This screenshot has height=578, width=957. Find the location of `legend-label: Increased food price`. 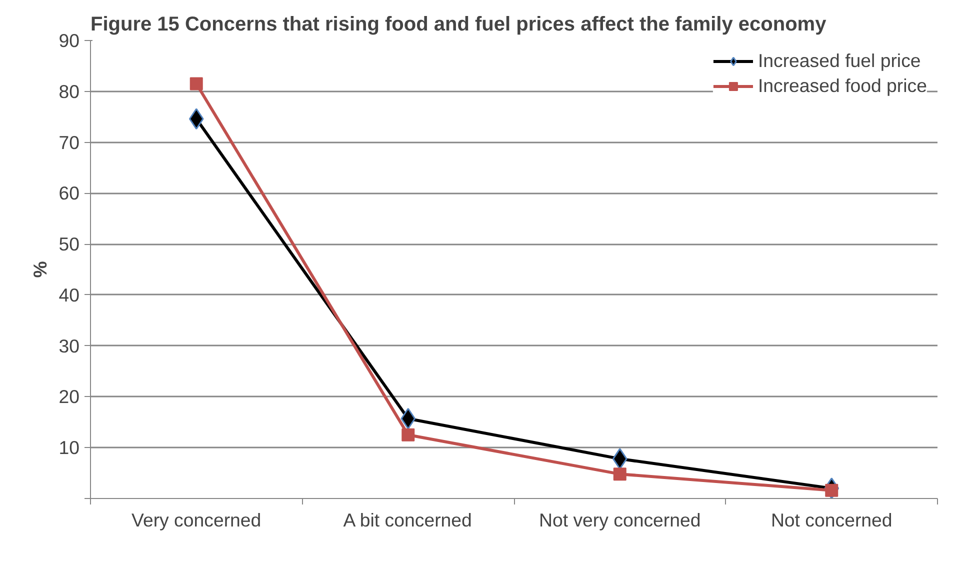

legend-label: Increased food price is located at coordinates (842, 86).